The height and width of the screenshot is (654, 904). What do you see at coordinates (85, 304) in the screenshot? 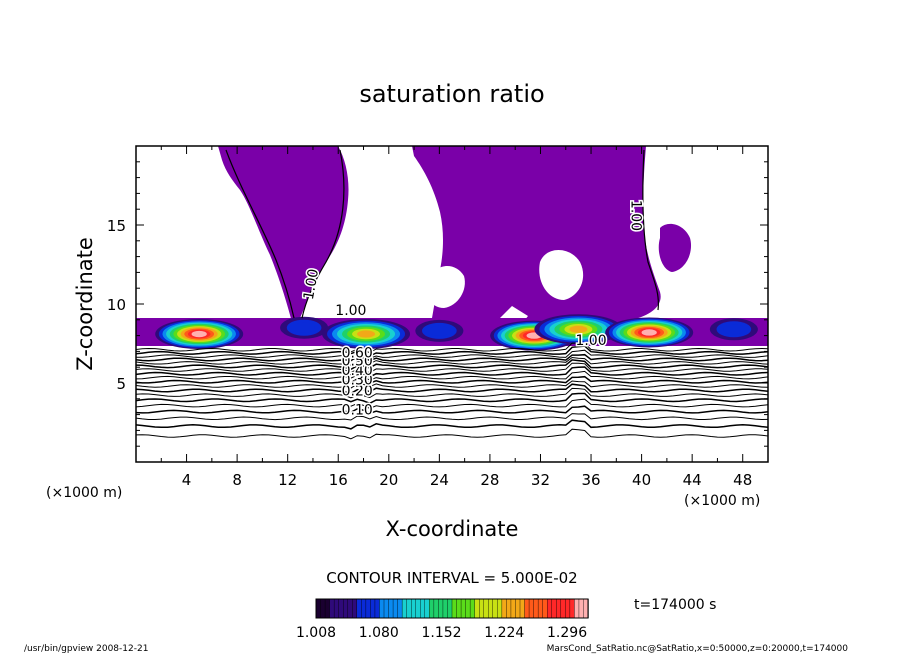
I see `y-axis-label: Z-coordinate` at bounding box center [85, 304].